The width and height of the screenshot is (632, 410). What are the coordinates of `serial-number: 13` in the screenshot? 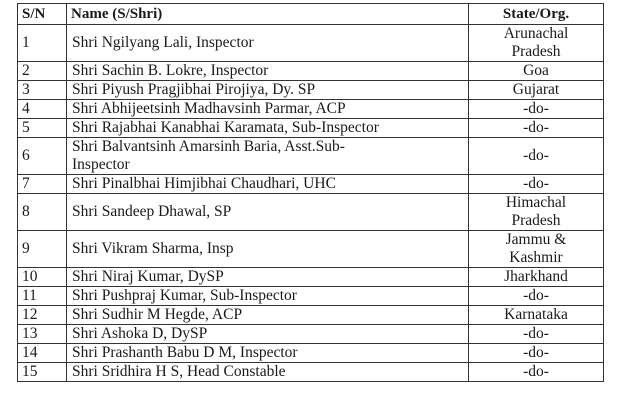 It's located at (42, 334).